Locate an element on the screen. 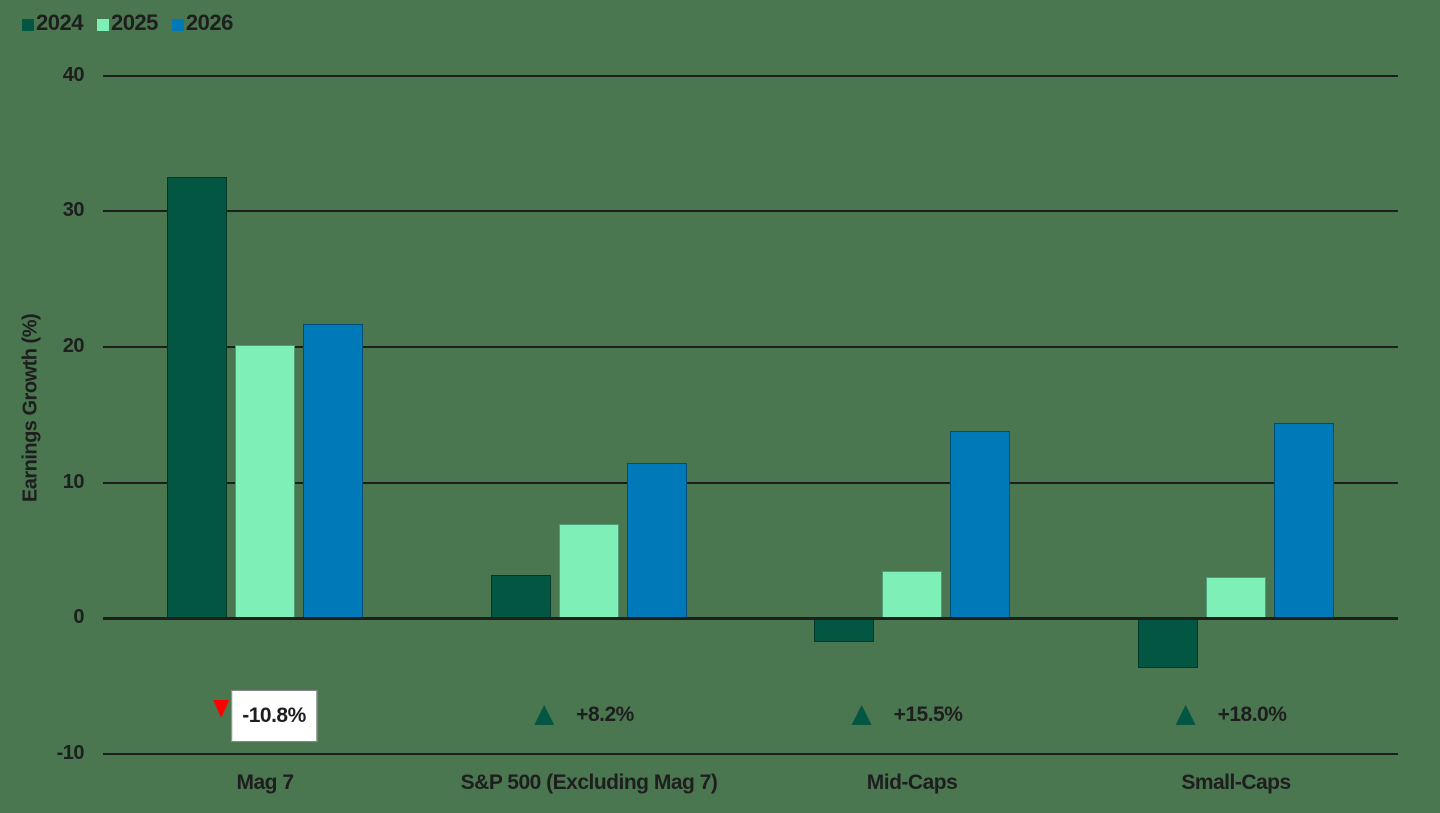 Image resolution: width=1440 pixels, height=813 pixels. down-triangle-icon is located at coordinates (221, 709).